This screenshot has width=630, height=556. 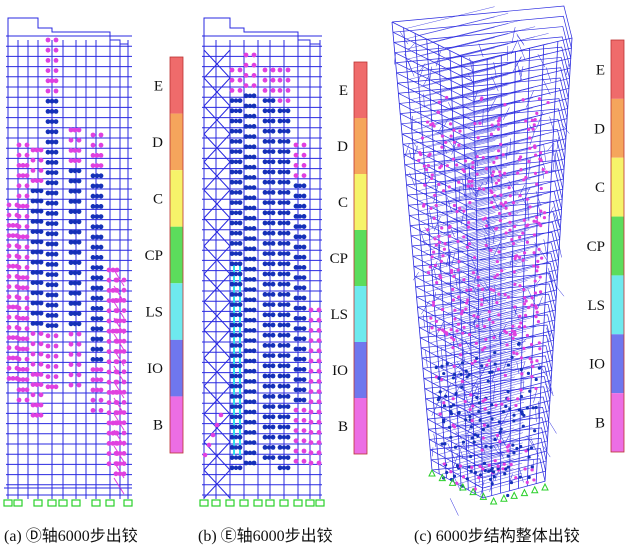 I want to click on panel-b-caption: (b) Ⓔ轴6000步出铰, so click(x=265, y=534).